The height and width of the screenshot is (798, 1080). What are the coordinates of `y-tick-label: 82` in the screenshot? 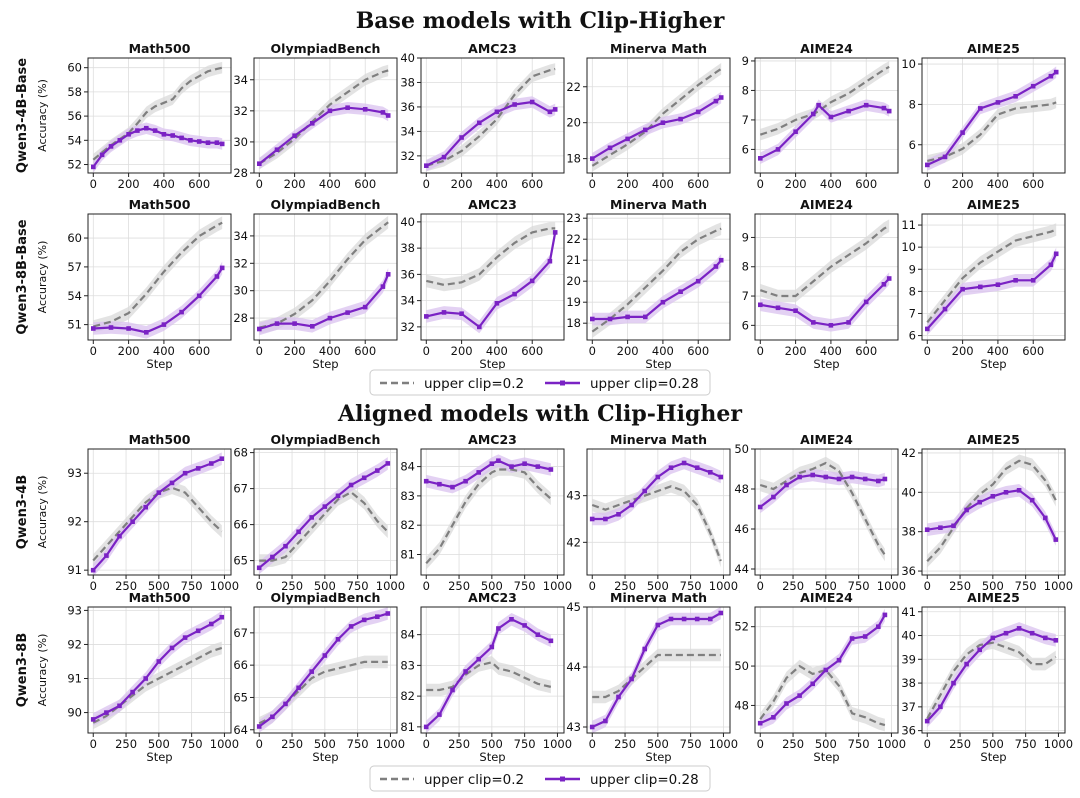 It's located at (407, 696).